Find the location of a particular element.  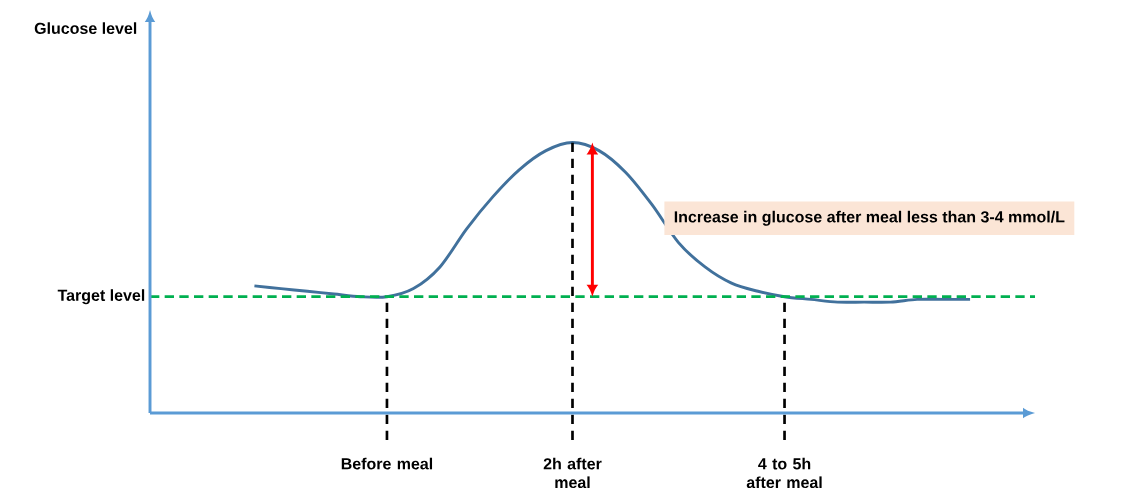

x-tick-label: 2h after meal is located at coordinates (572, 473).